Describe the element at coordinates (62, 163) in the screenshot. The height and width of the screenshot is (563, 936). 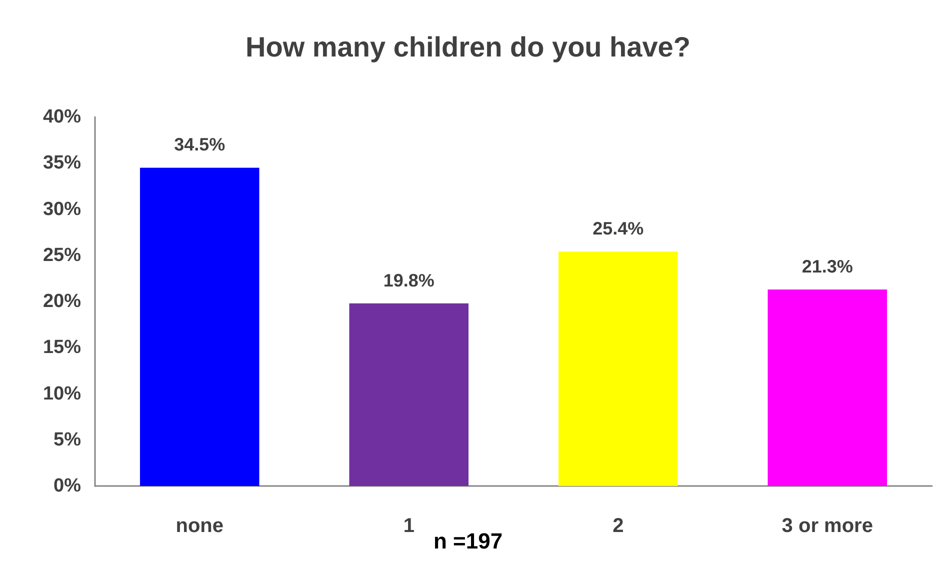
I see `y-tick-label: 35%` at that location.